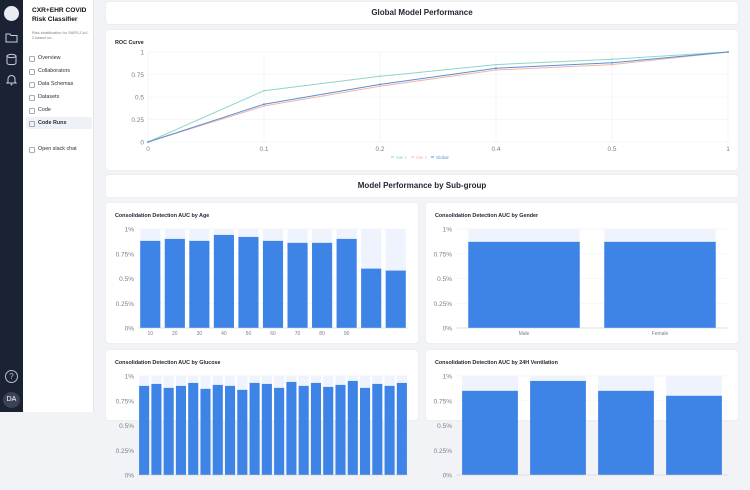 This screenshot has width=750, height=490. I want to click on nav-item-code: Code, so click(59, 110).